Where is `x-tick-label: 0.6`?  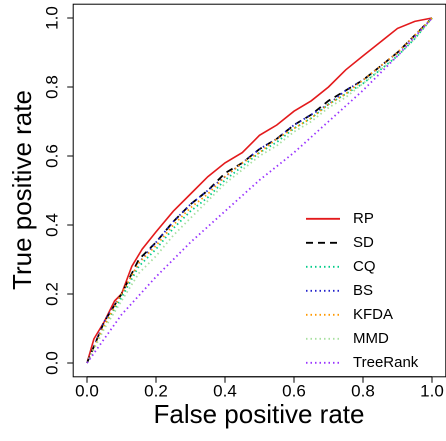 x-tick-label: 0.6 is located at coordinates (294, 390).